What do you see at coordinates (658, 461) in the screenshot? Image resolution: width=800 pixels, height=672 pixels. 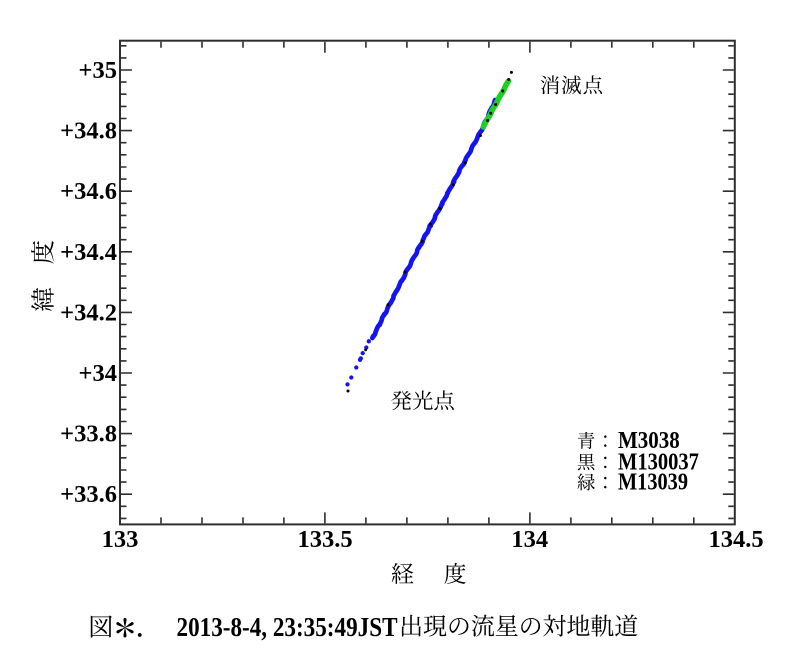 I see `svg-text: M130037` at bounding box center [658, 461].